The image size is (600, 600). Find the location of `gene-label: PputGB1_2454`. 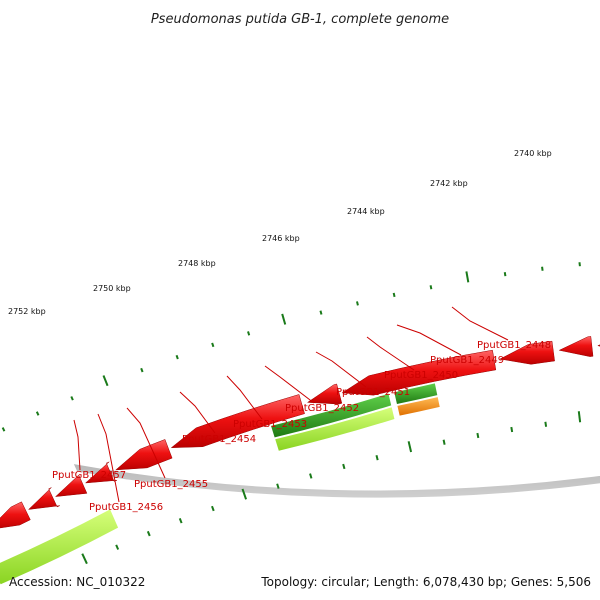

gene-label: PputGB1_2454 is located at coordinates (219, 439).